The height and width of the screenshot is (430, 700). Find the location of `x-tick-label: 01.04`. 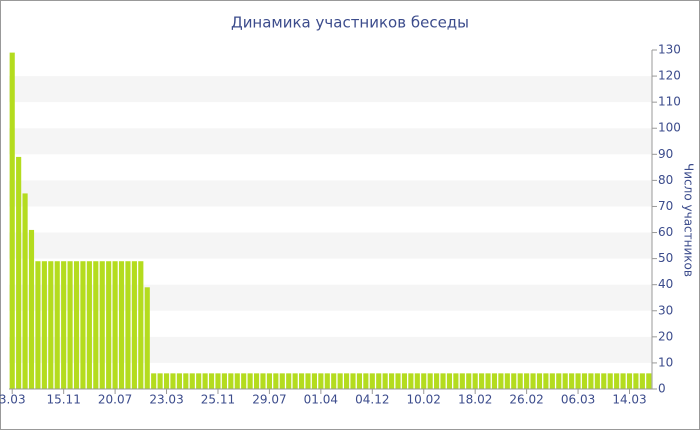

x-tick-label: 01.04 is located at coordinates (321, 400).